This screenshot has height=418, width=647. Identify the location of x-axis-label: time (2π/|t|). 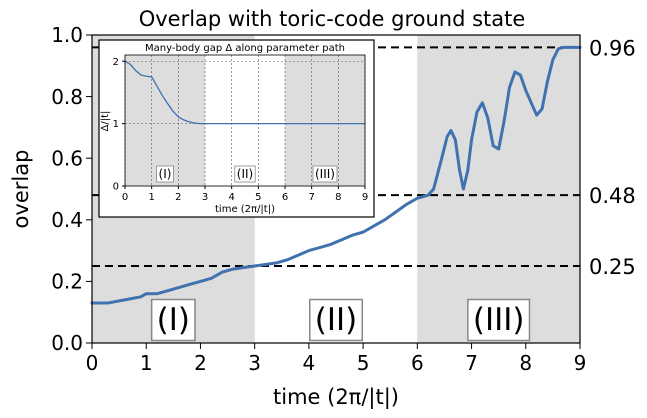
(336, 397).